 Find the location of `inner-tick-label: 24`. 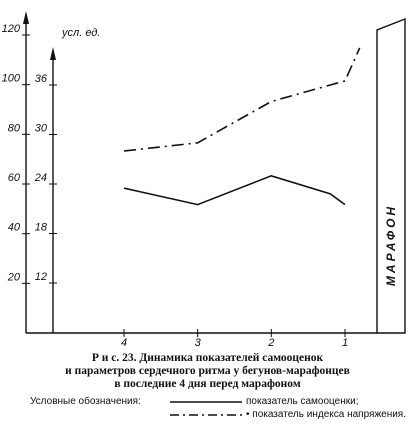

inner-tick-label: 24 is located at coordinates (40, 178).